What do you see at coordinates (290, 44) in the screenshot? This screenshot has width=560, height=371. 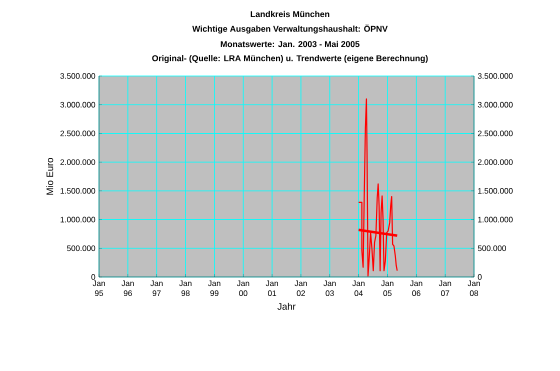 I see `text: Monatswerte: Jan. 2003 - Mai 2005` at bounding box center [290, 44].